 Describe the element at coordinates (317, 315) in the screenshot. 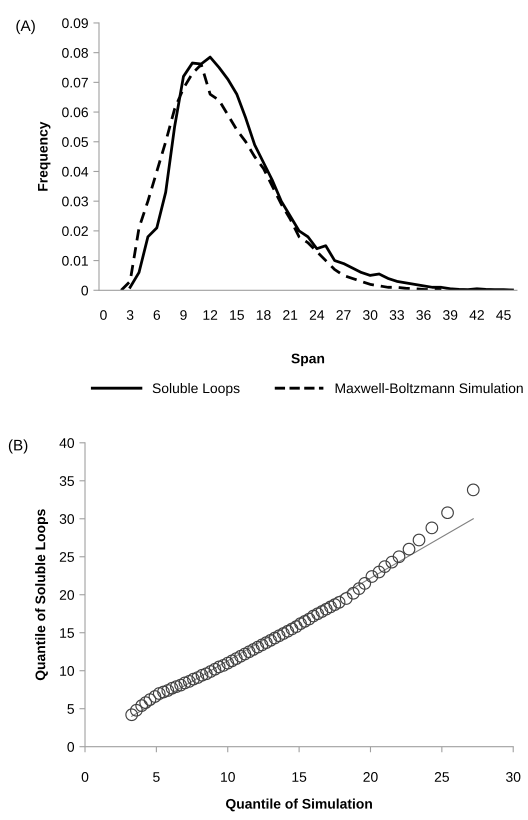

I see `x-tick-label: 24` at that location.